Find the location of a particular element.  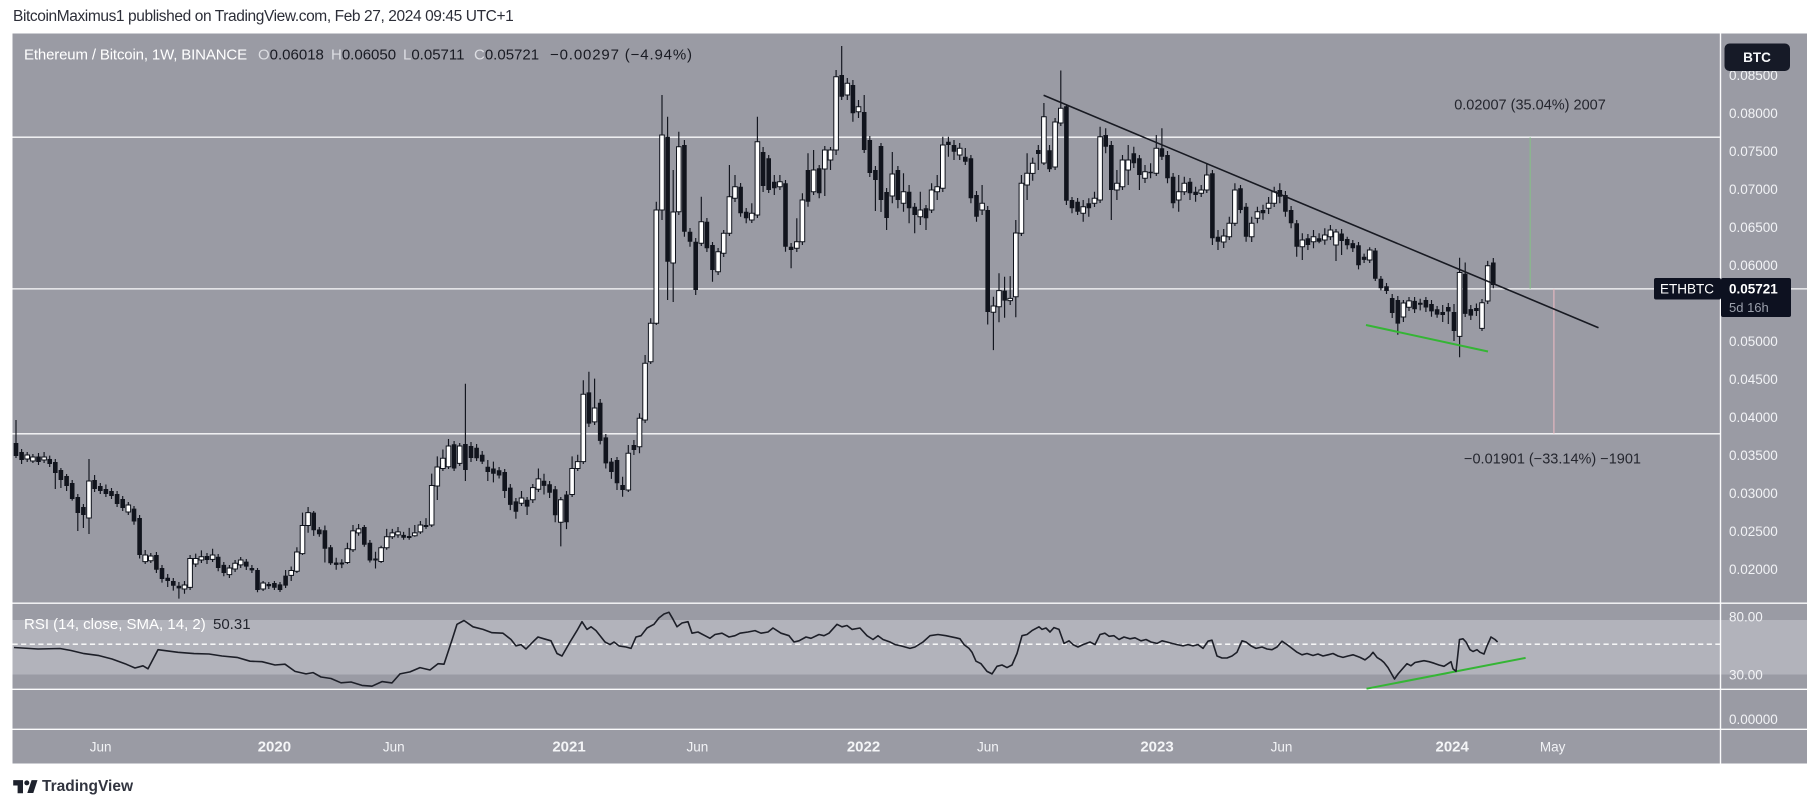

svg-text: 0.02007 (35.04%) 2007 is located at coordinates (1530, 106).